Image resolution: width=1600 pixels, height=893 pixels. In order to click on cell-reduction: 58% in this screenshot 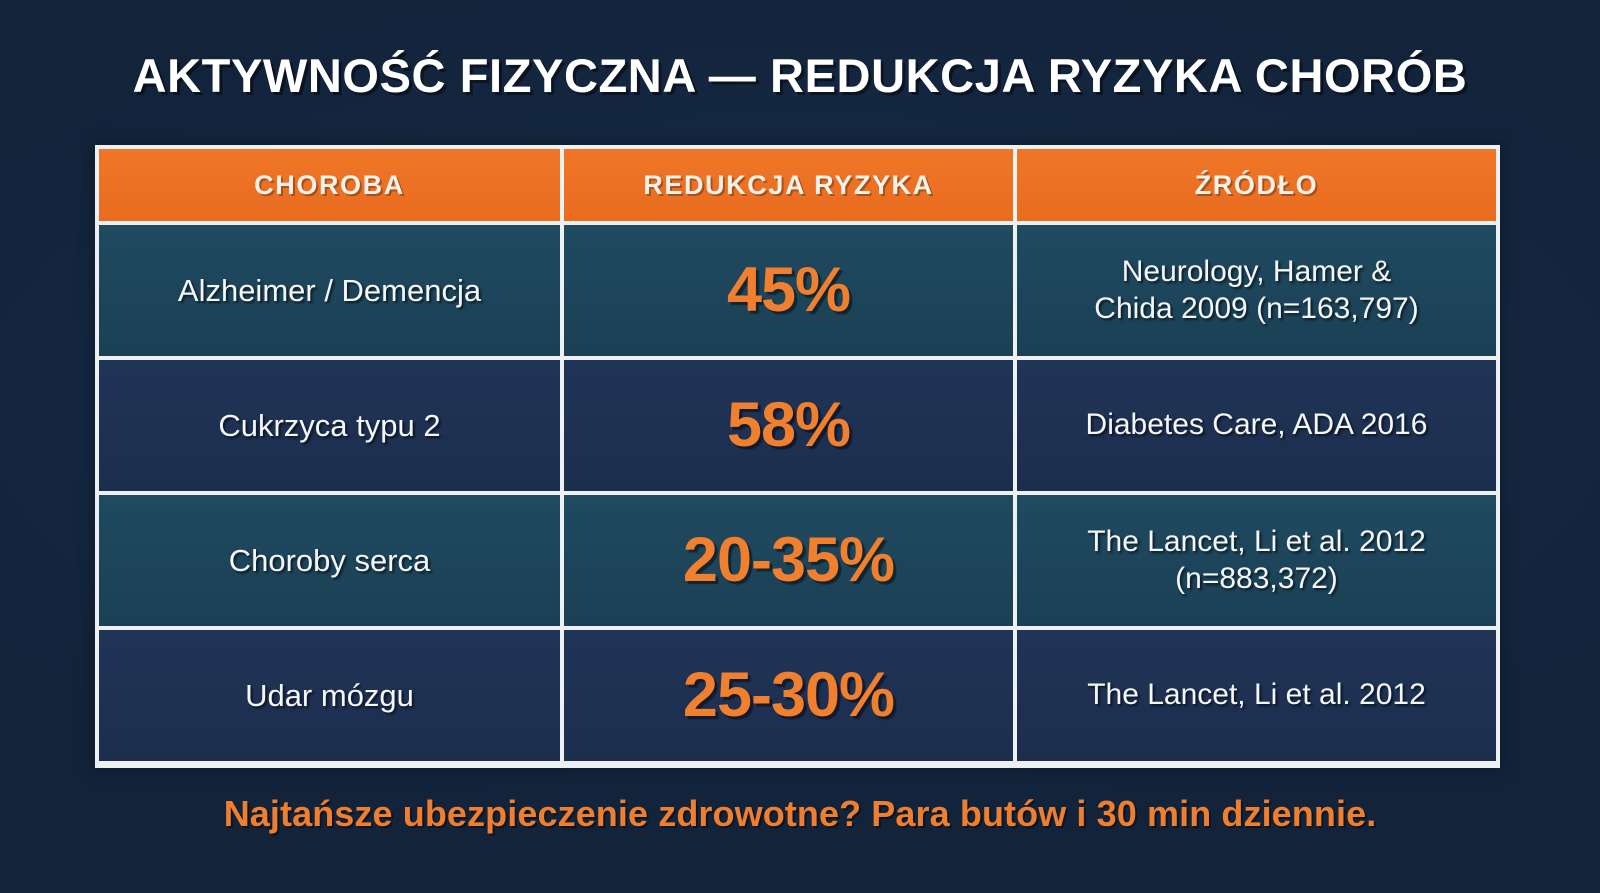, I will do `click(788, 425)`.